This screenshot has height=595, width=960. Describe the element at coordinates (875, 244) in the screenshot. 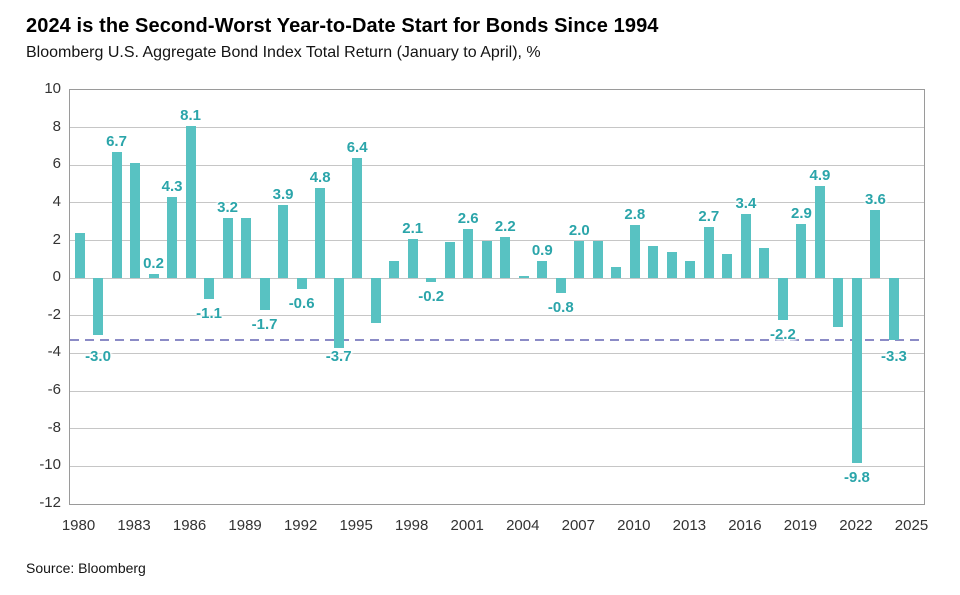

I see `bar-2023` at that location.